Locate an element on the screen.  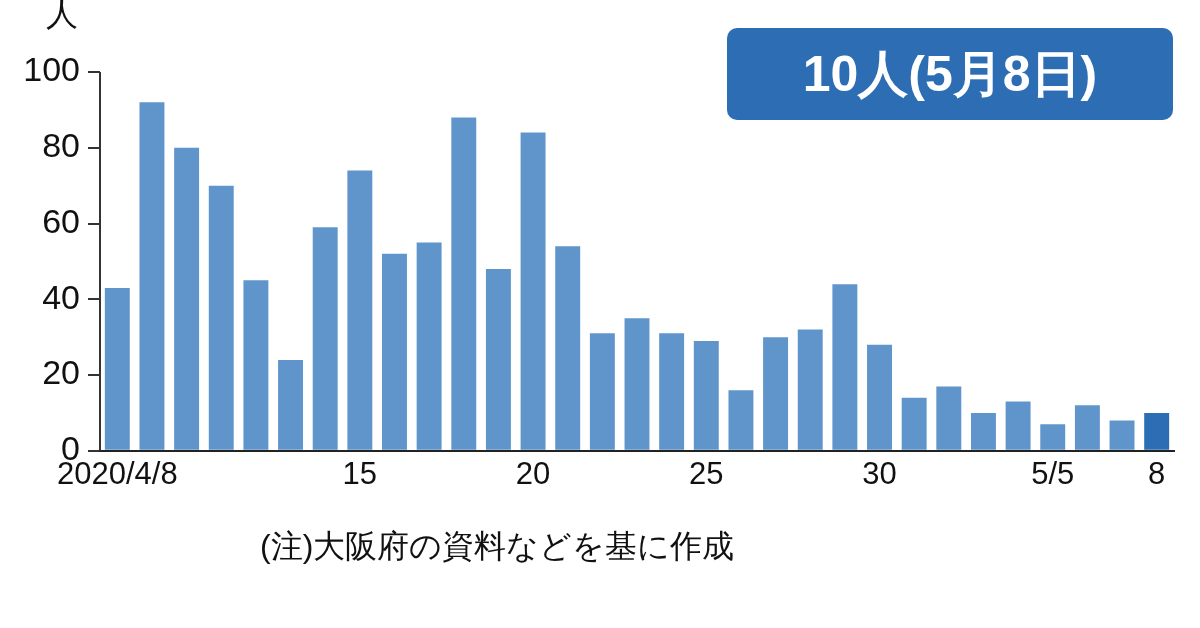
y-tick-label: 100 is located at coordinates (51, 69).